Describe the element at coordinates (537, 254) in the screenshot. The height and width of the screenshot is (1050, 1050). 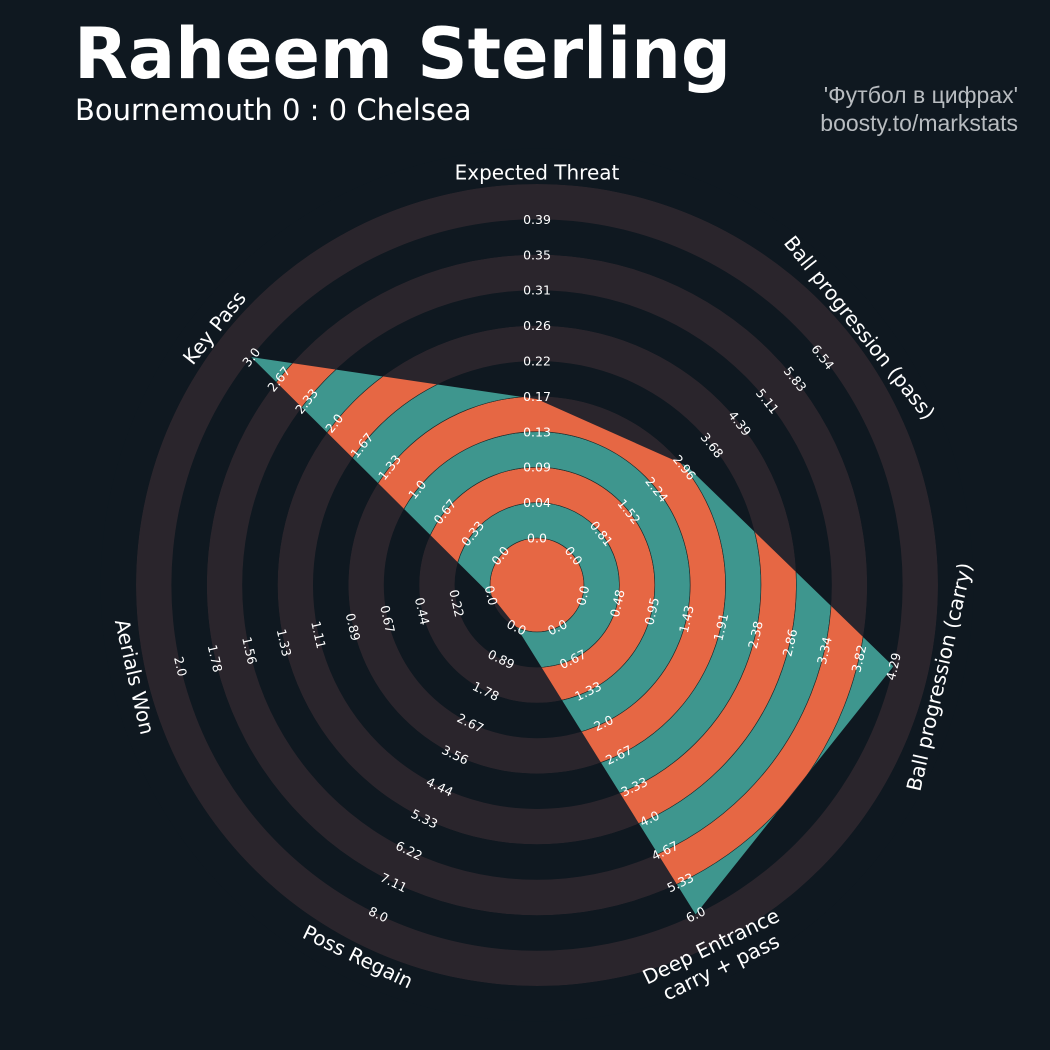
I see `radar-tick-label: 0.35` at that location.